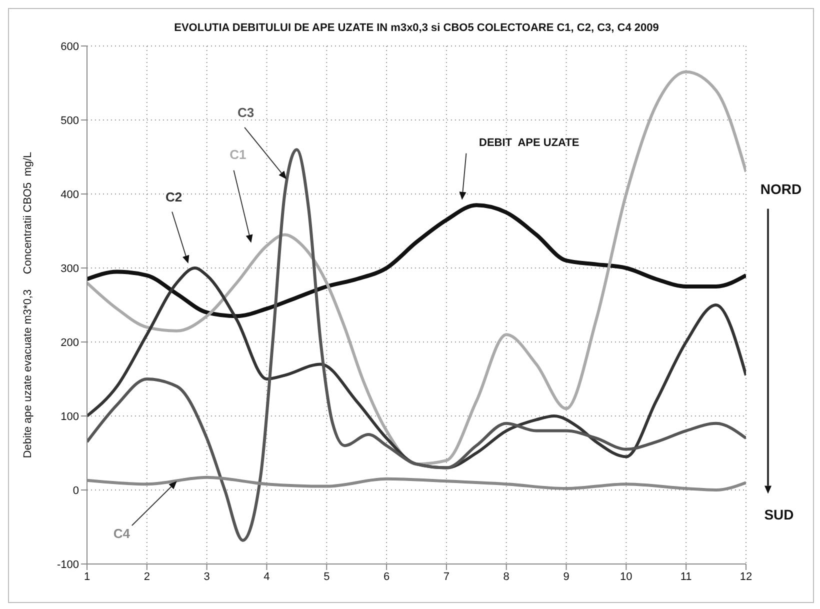 The width and height of the screenshot is (820, 609). Describe the element at coordinates (69, 194) in the screenshot. I see `y-tick-label: 400` at that location.